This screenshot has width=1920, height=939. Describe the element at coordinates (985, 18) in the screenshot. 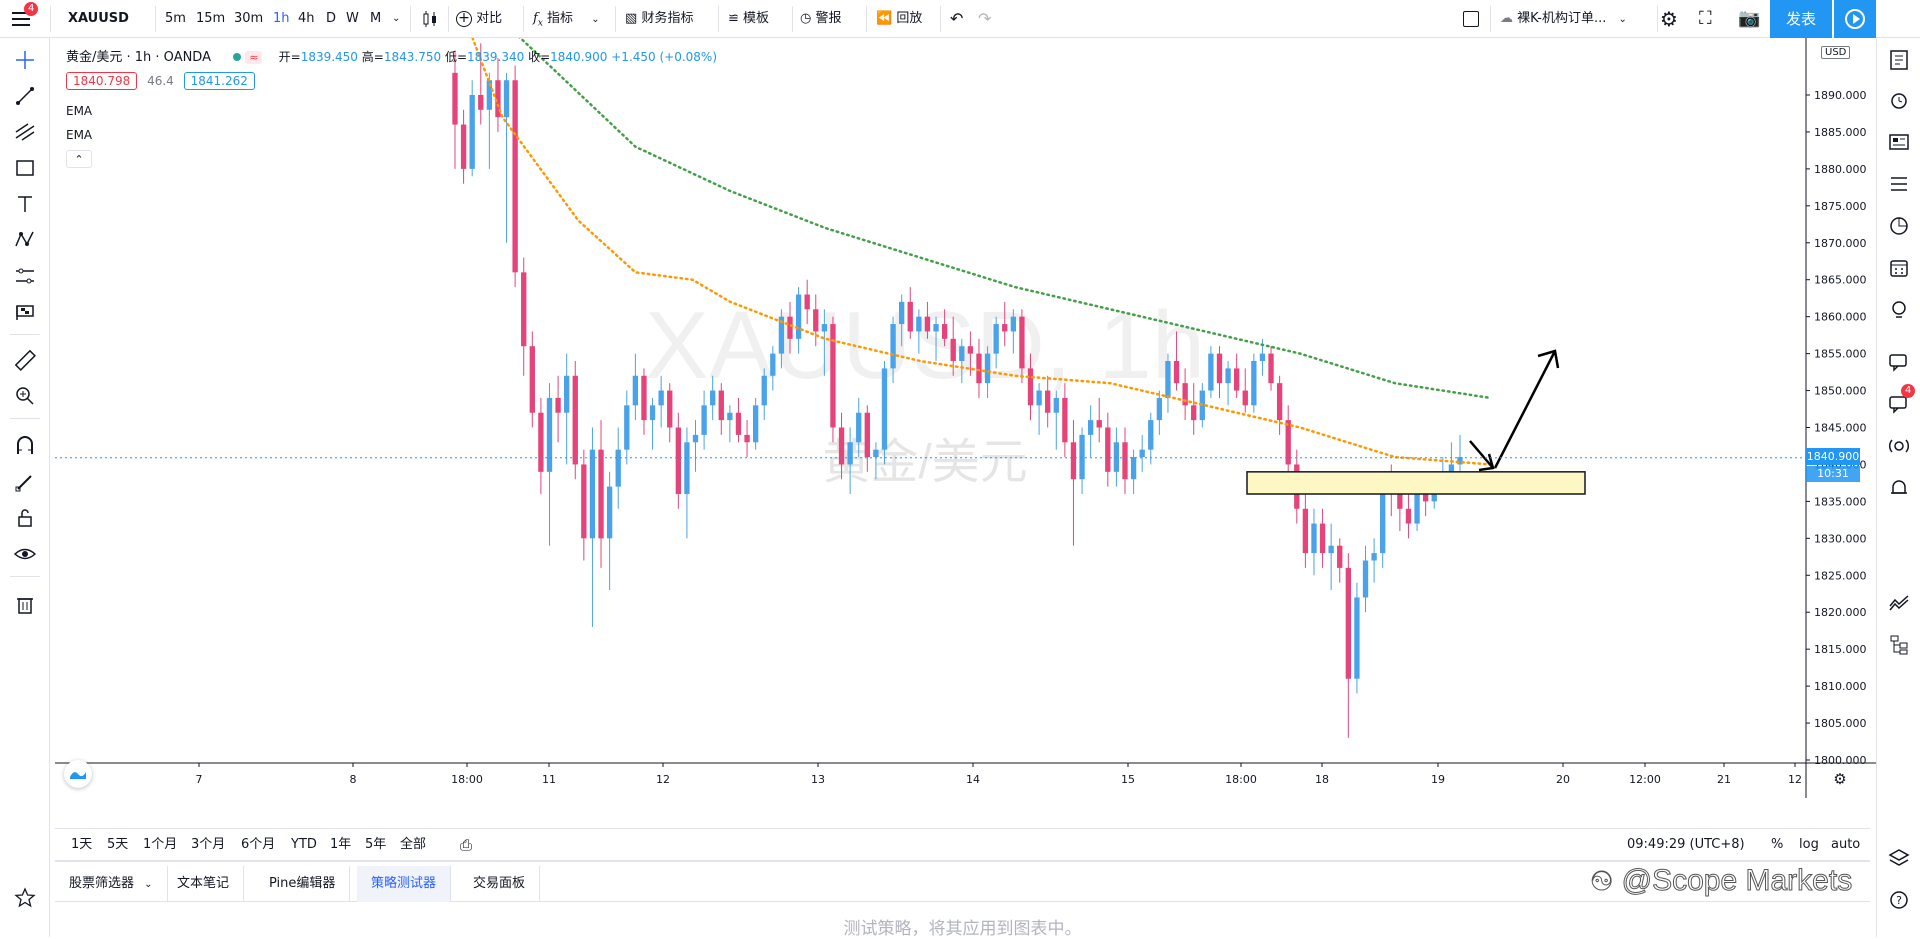

I see `redo-icon: ↷` at that location.